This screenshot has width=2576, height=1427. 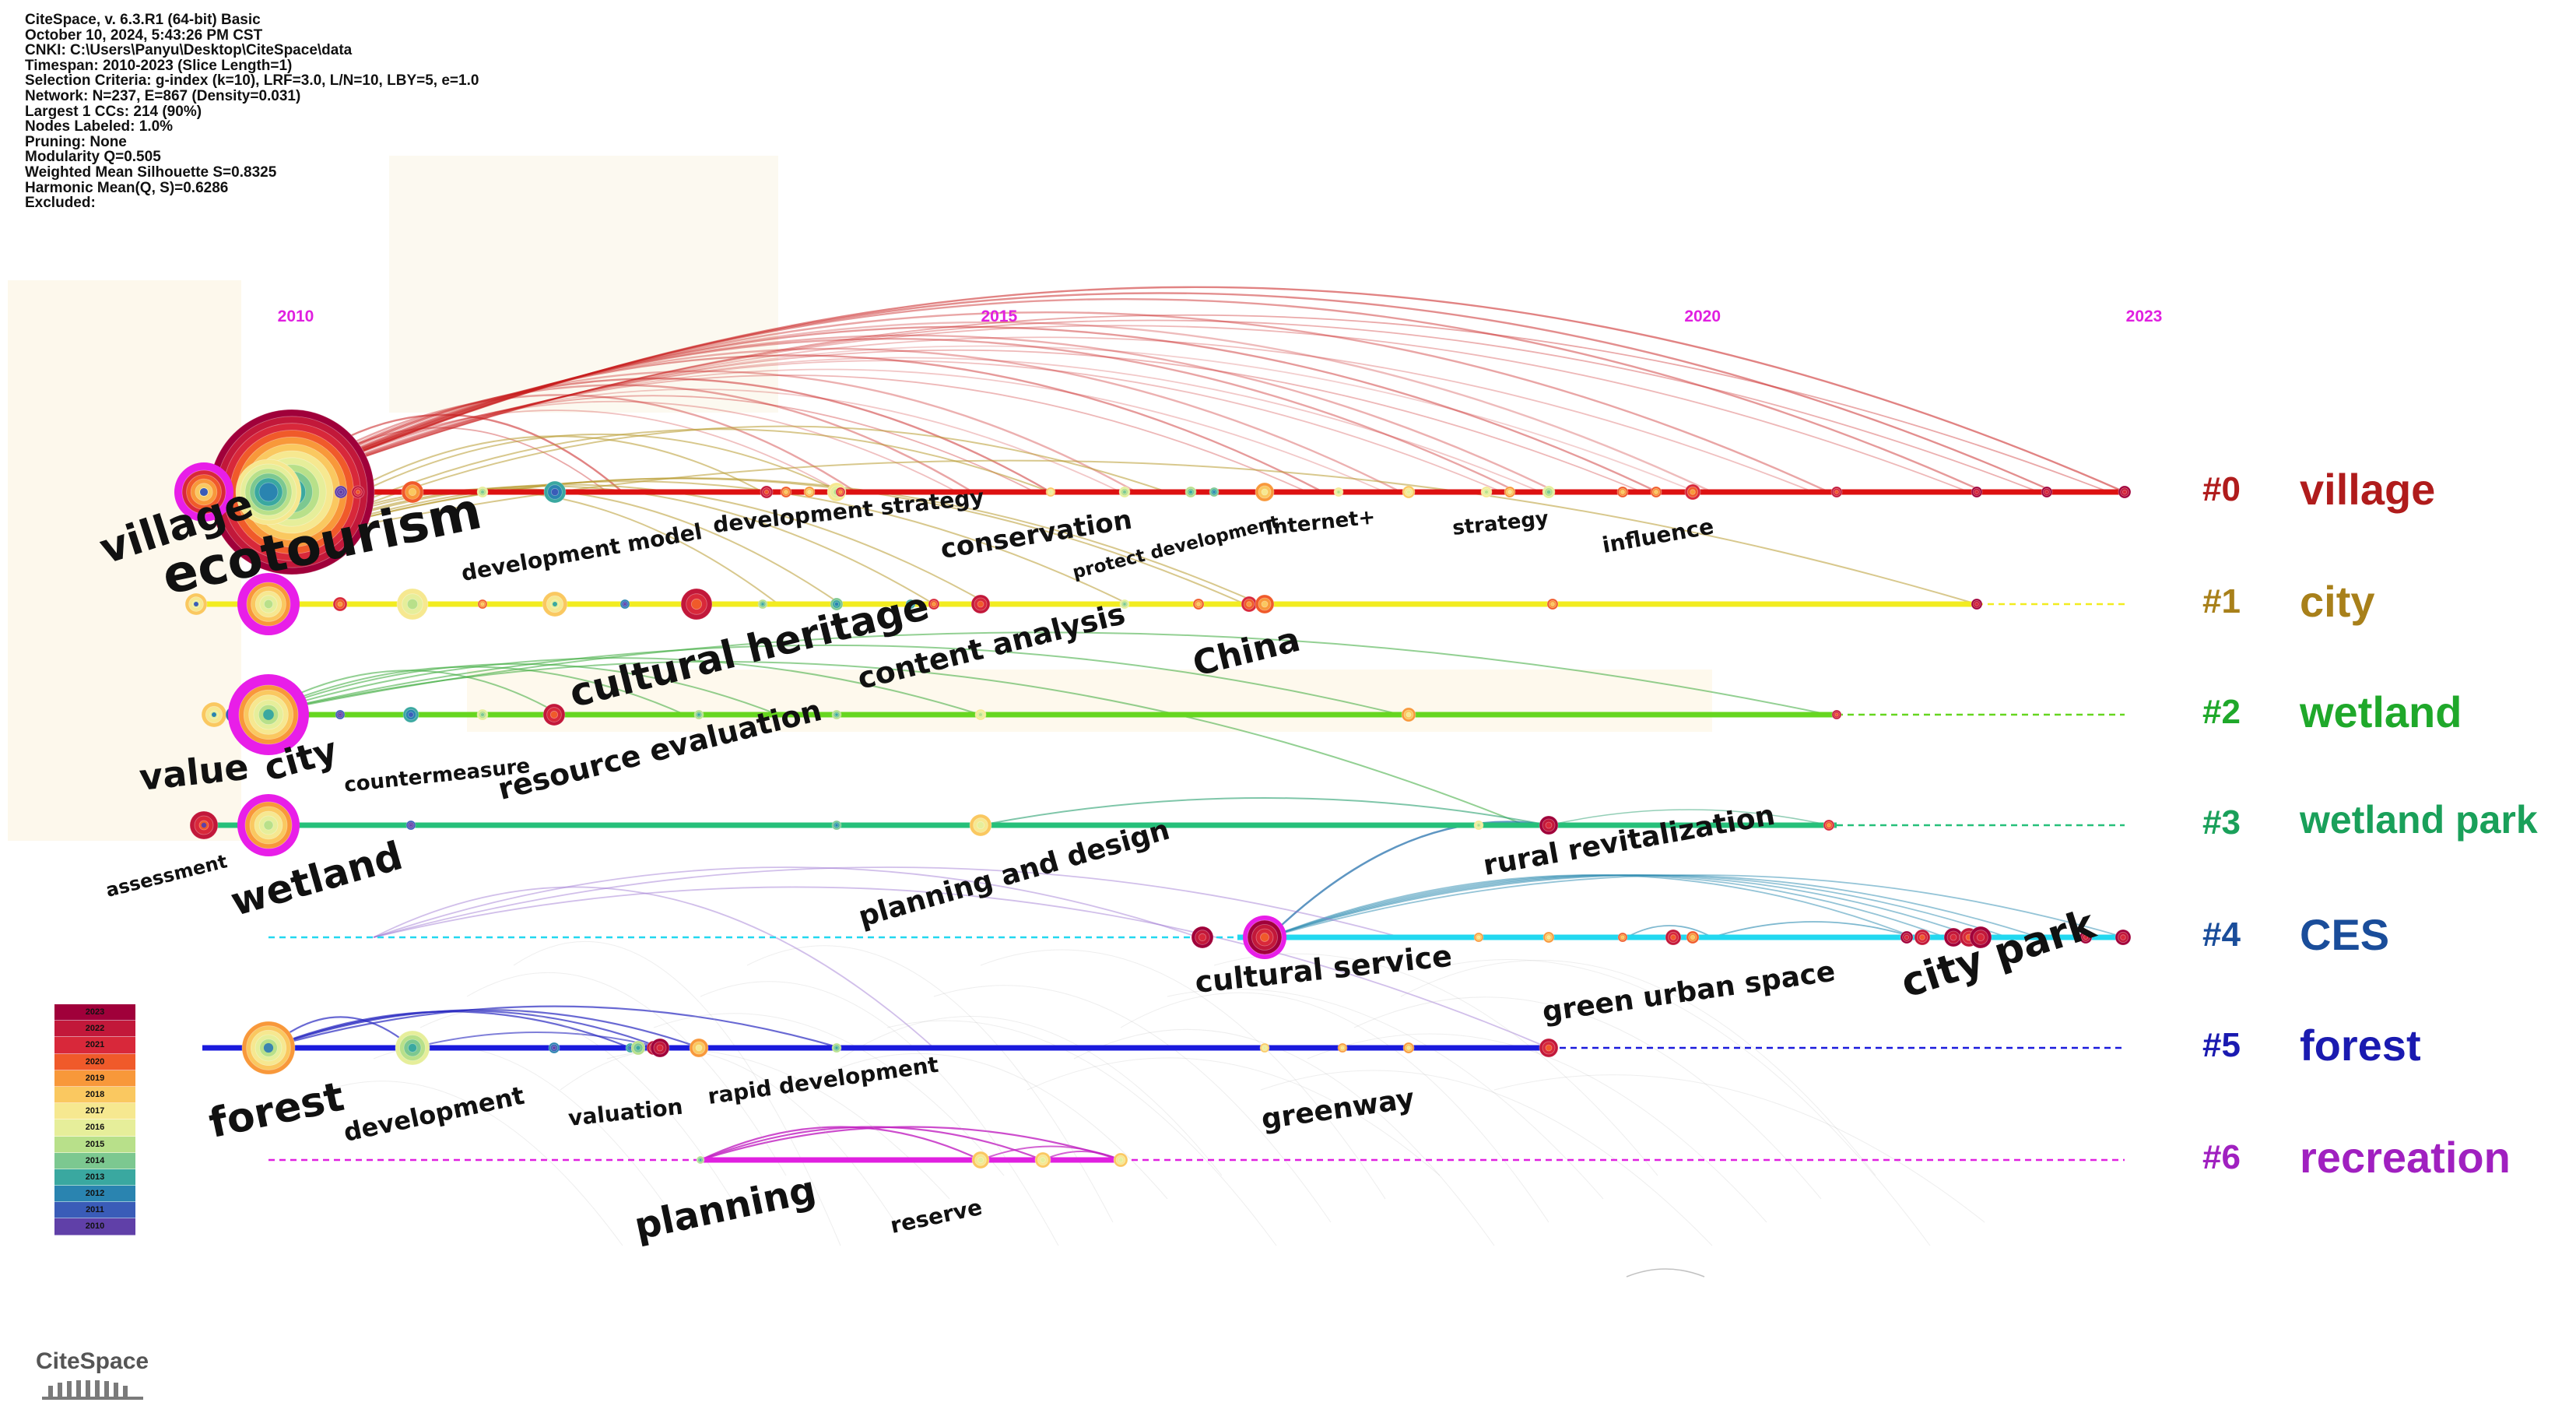 What do you see at coordinates (95, 1095) in the screenshot?
I see `legend-swatch: 2018` at bounding box center [95, 1095].